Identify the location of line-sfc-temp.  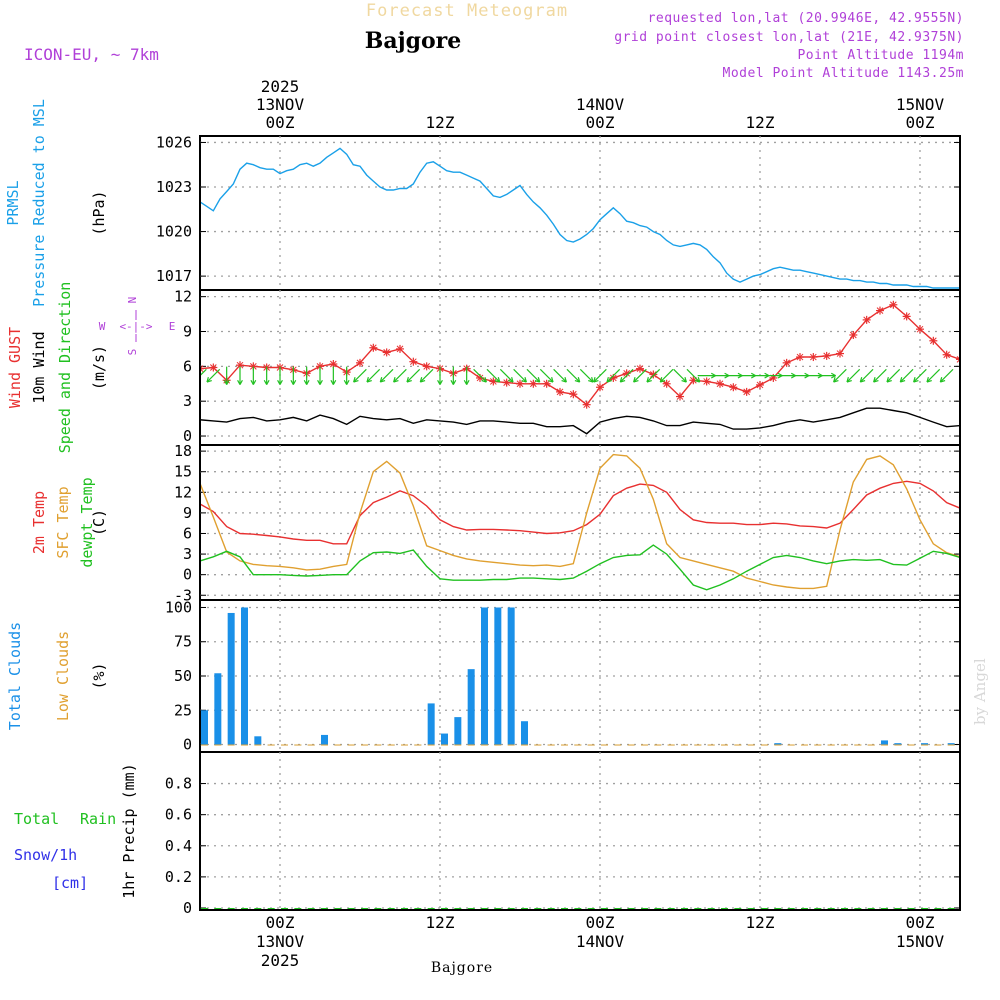
(580, 521).